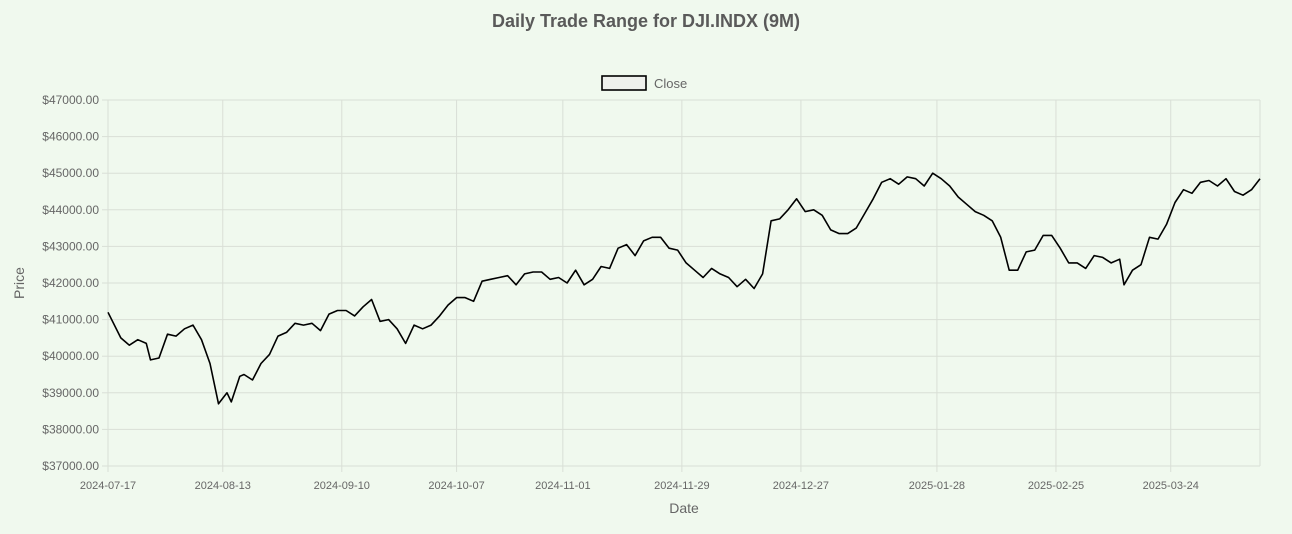 The image size is (1292, 534). I want to click on chart-title: Daily Trade Range for DJI.INDX (9M), so click(646, 21).